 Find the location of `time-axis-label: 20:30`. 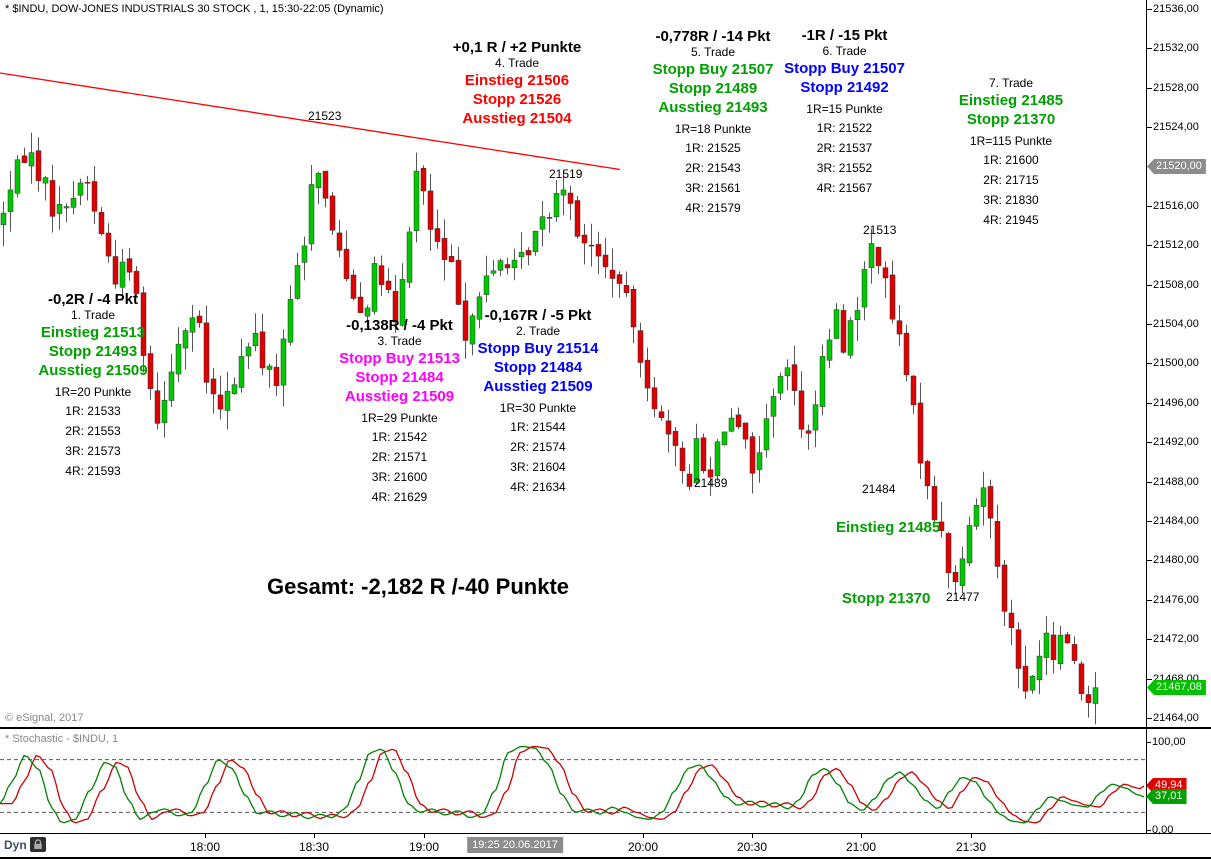

time-axis-label: 20:30 is located at coordinates (752, 847).